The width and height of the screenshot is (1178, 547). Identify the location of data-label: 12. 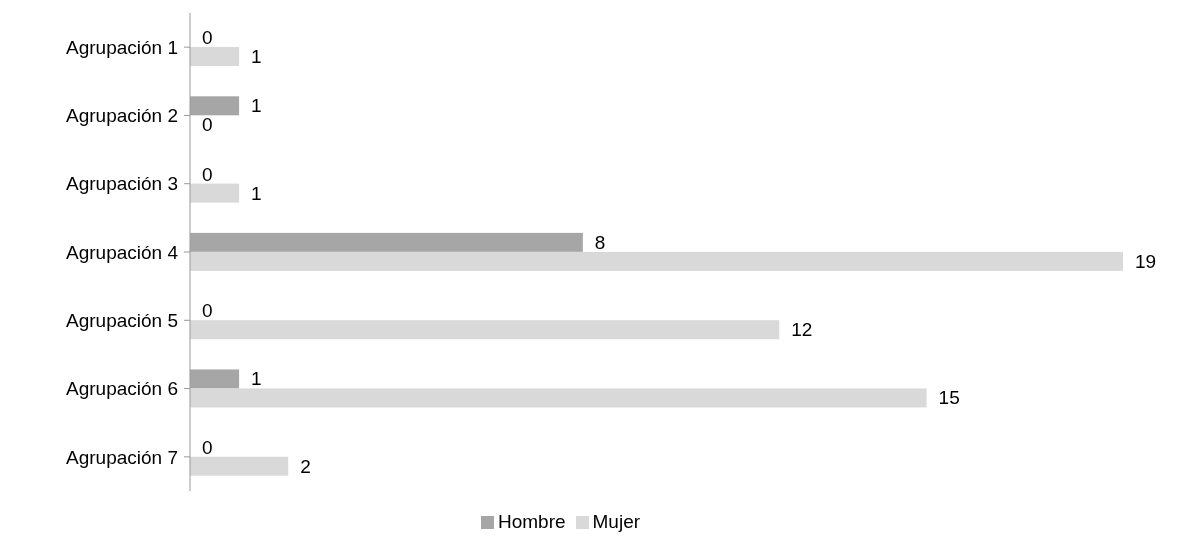
(802, 330).